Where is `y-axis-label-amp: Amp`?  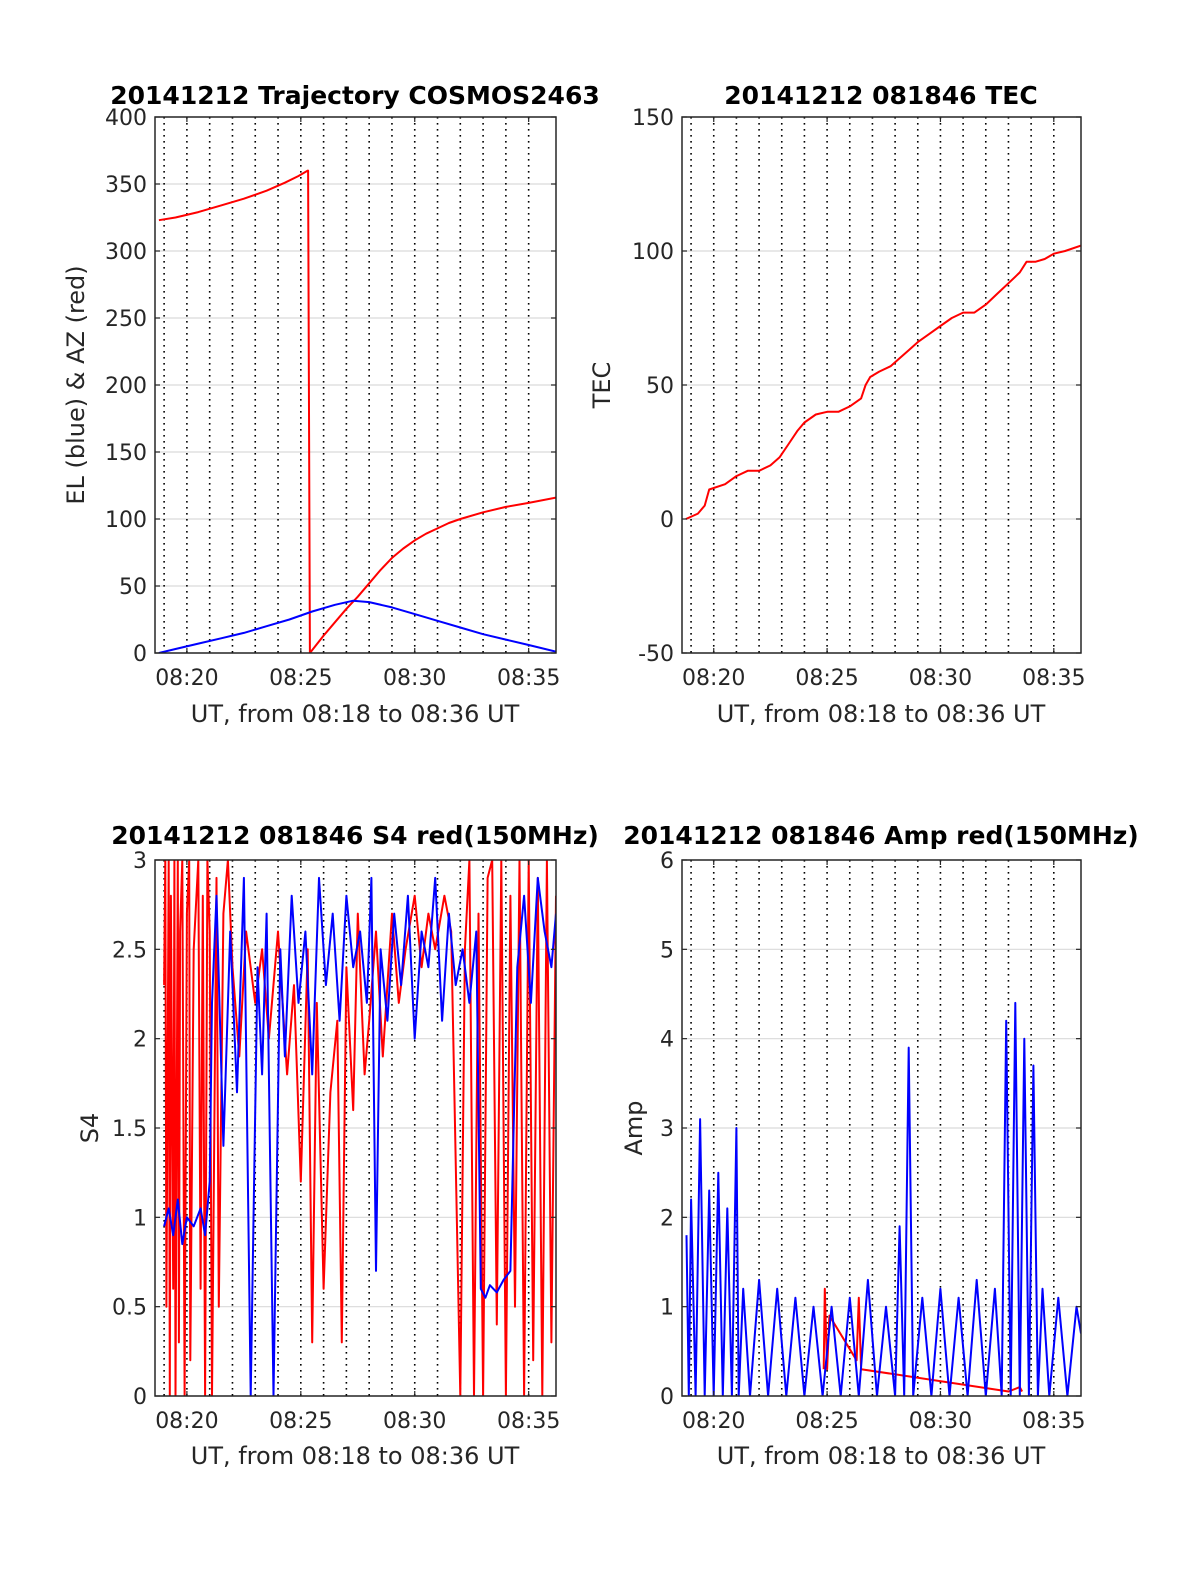 y-axis-label-amp: Amp is located at coordinates (634, 1127).